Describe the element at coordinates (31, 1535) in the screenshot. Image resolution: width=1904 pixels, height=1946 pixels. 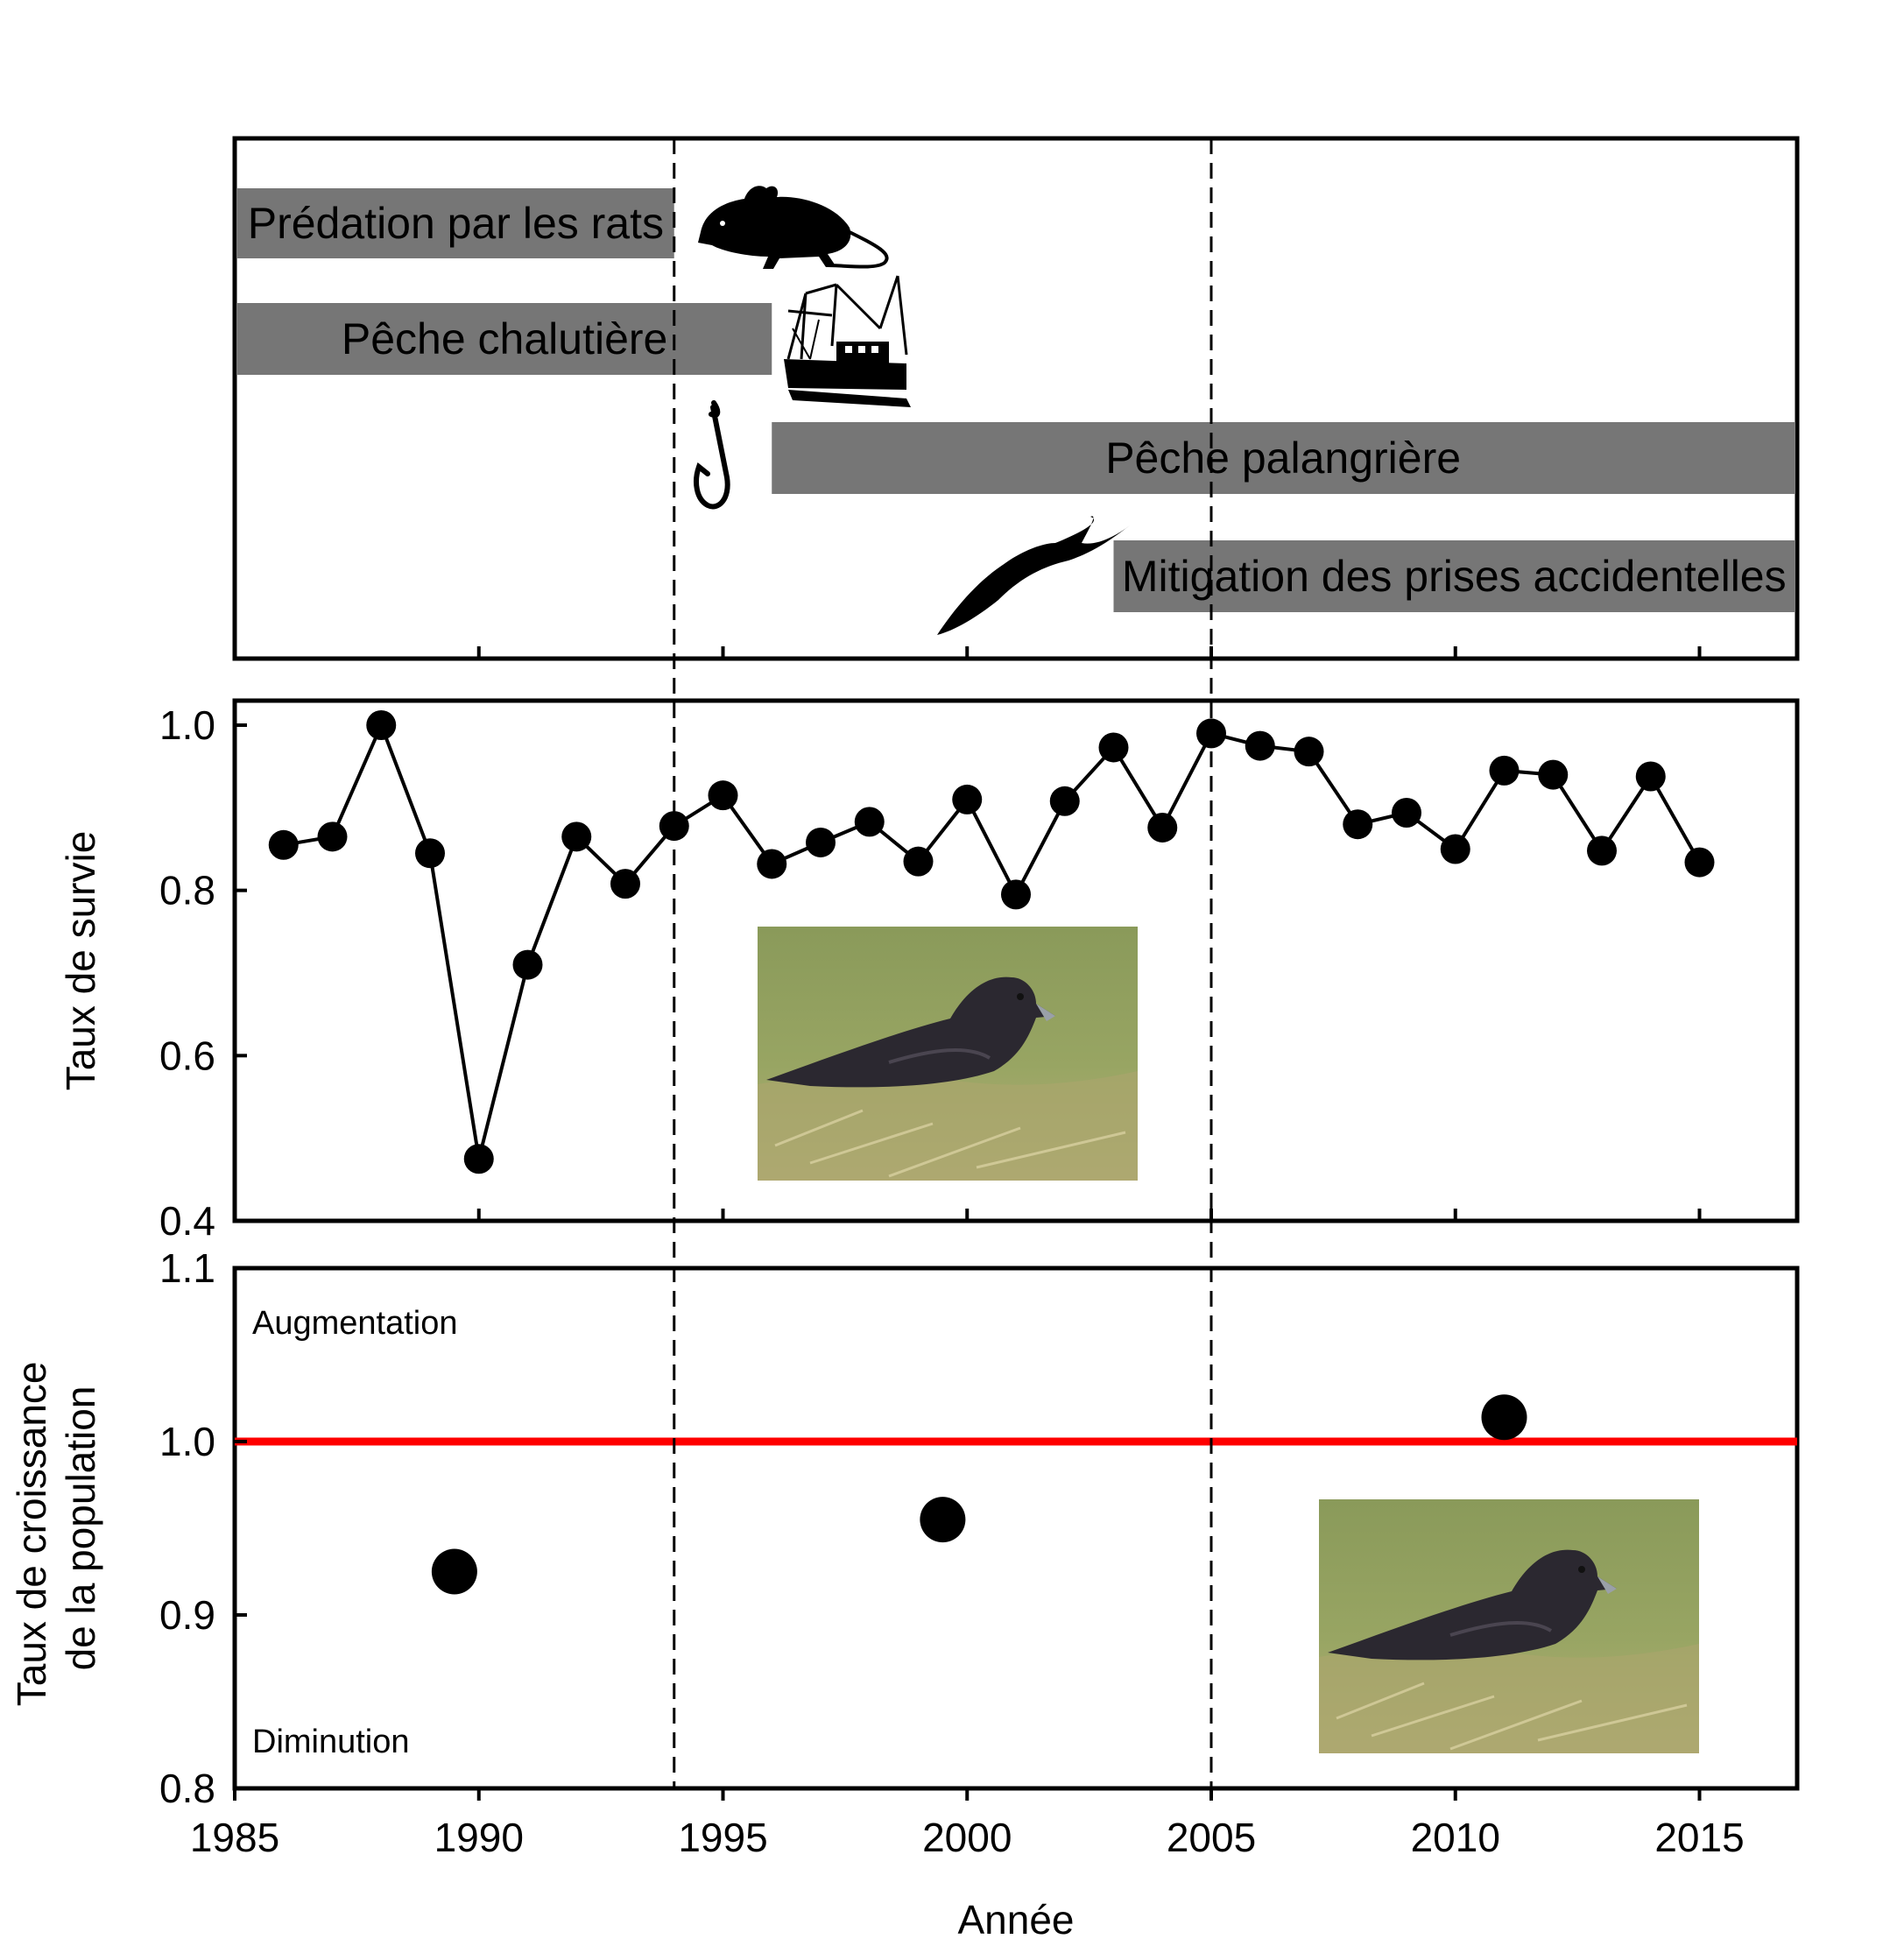
I see `growth-y-axis-title-line-1: Taux de croissance` at that location.